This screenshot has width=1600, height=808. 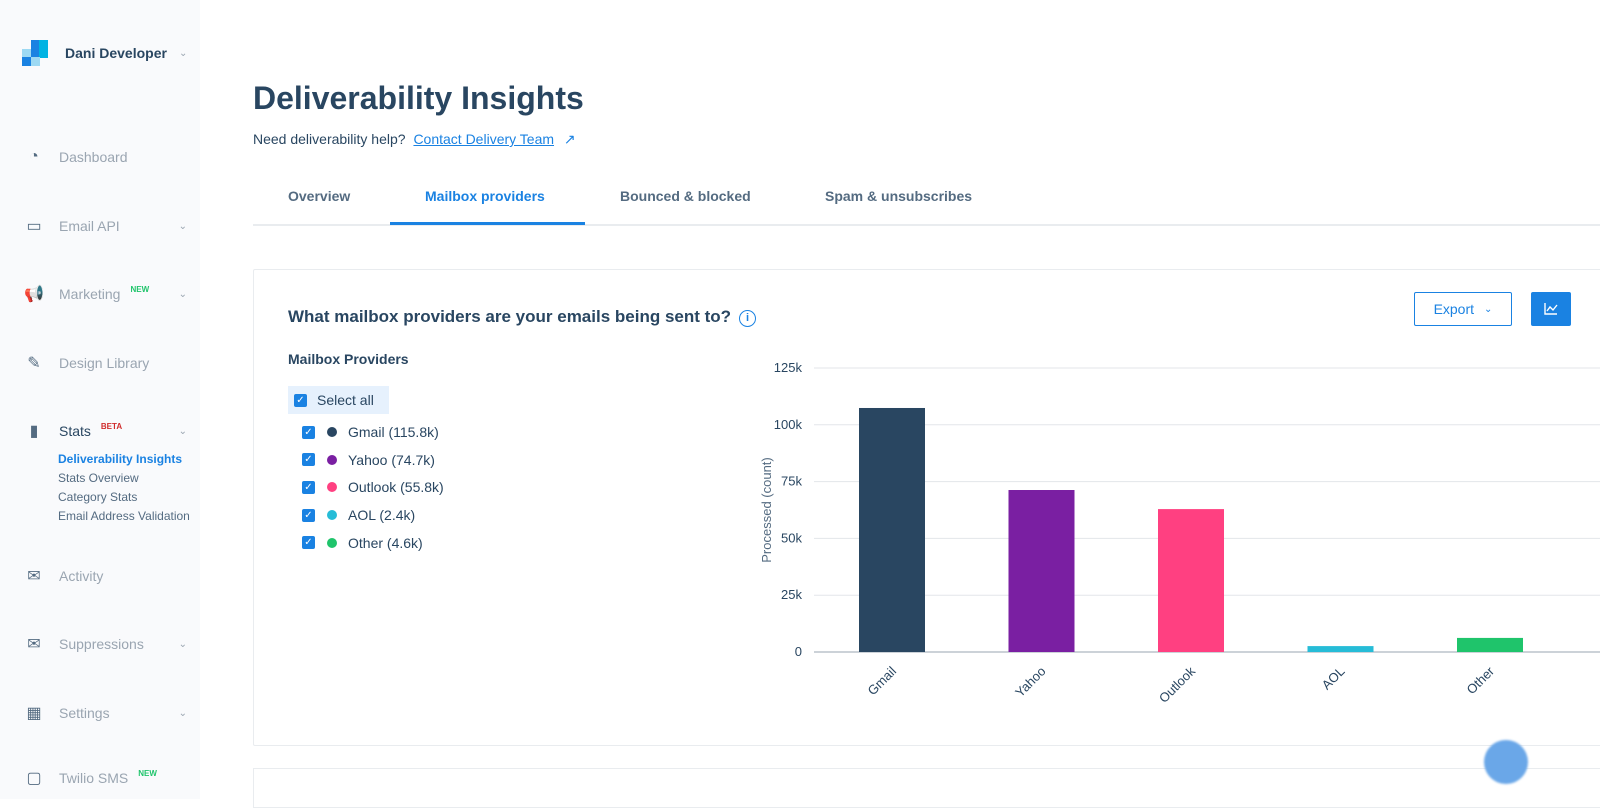 I want to click on provider-checkbox-row: ✓ AOL (2.4k), so click(x=358, y=515).